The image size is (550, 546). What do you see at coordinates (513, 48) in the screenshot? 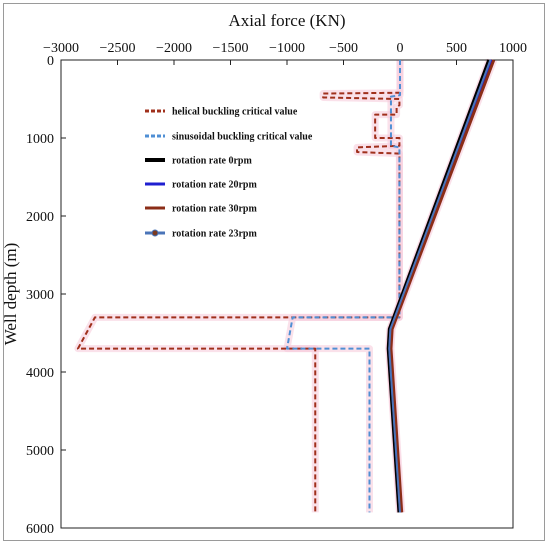
I see `x-tick-label: 1000` at bounding box center [513, 48].